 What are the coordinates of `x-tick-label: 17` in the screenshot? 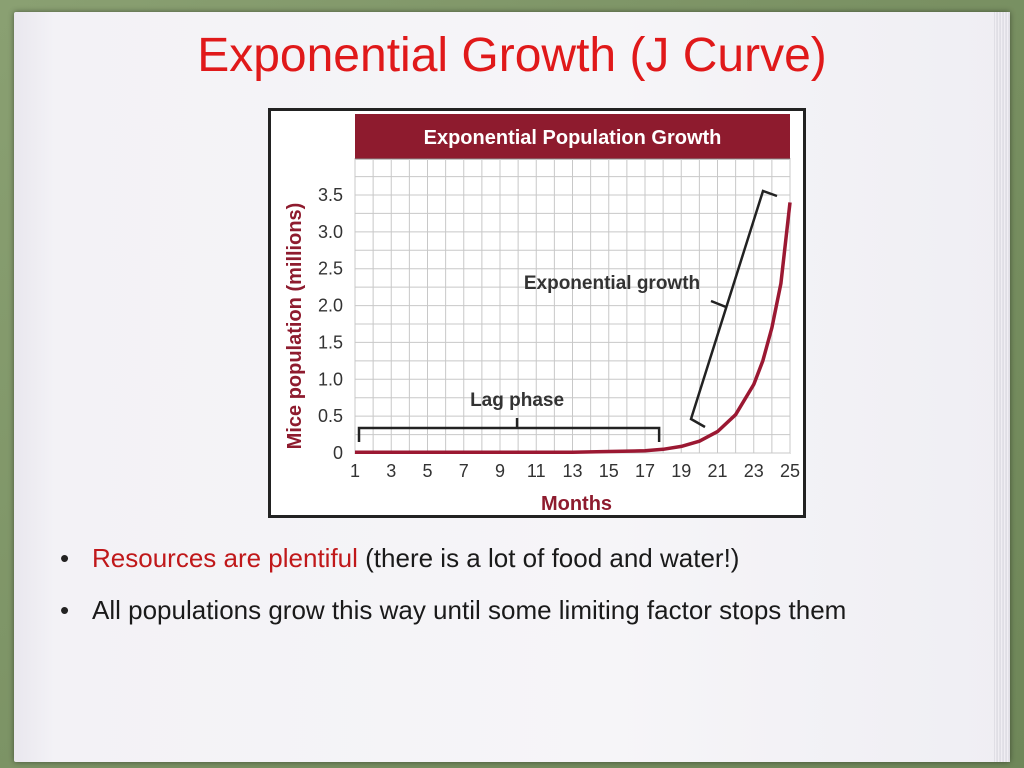 It's located at (645, 471).